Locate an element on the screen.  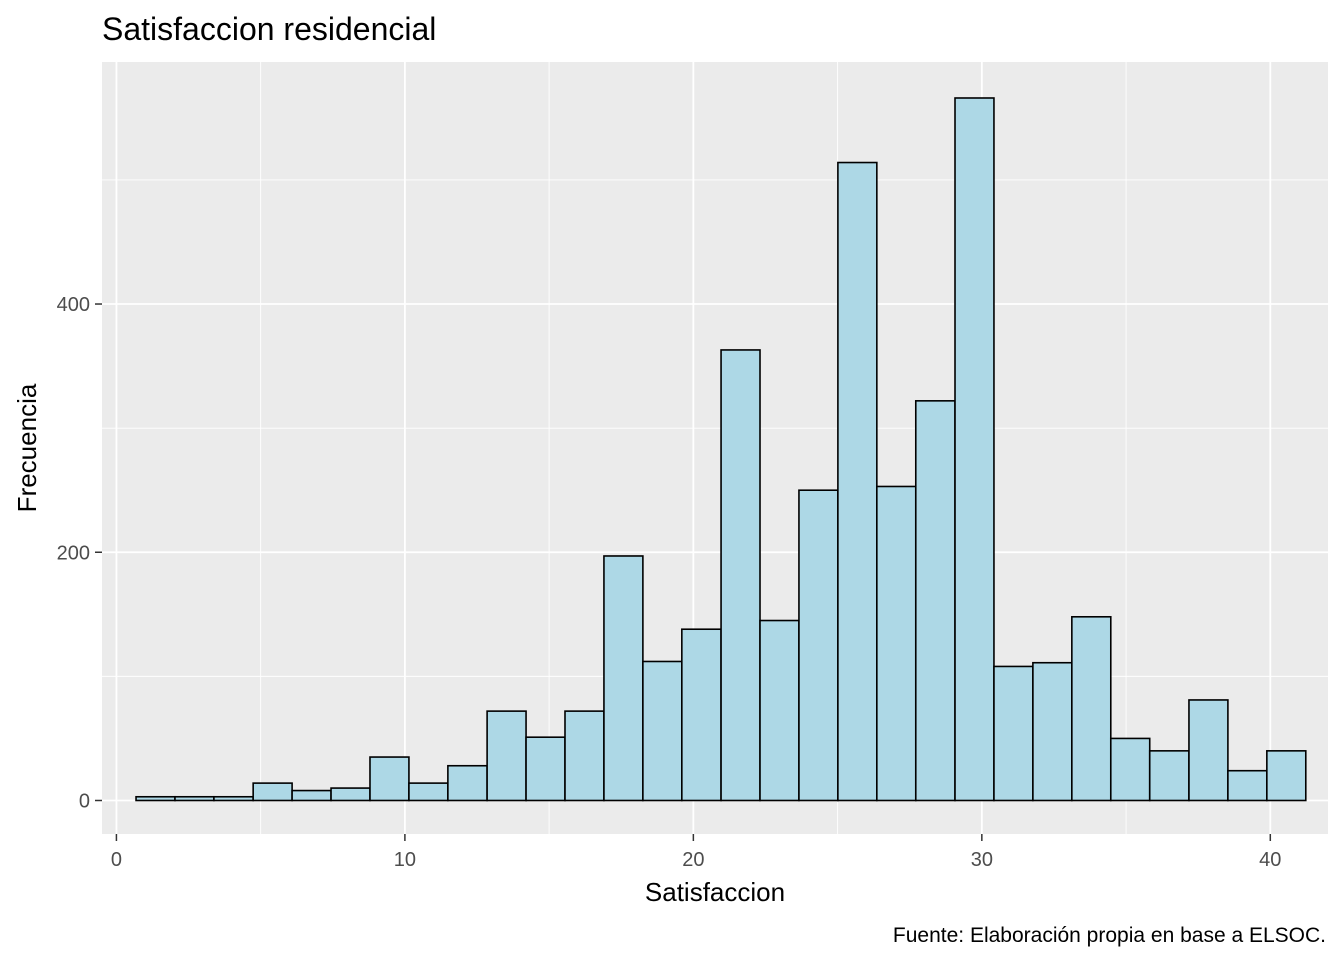
x-tick-label: 20 is located at coordinates (693, 860).